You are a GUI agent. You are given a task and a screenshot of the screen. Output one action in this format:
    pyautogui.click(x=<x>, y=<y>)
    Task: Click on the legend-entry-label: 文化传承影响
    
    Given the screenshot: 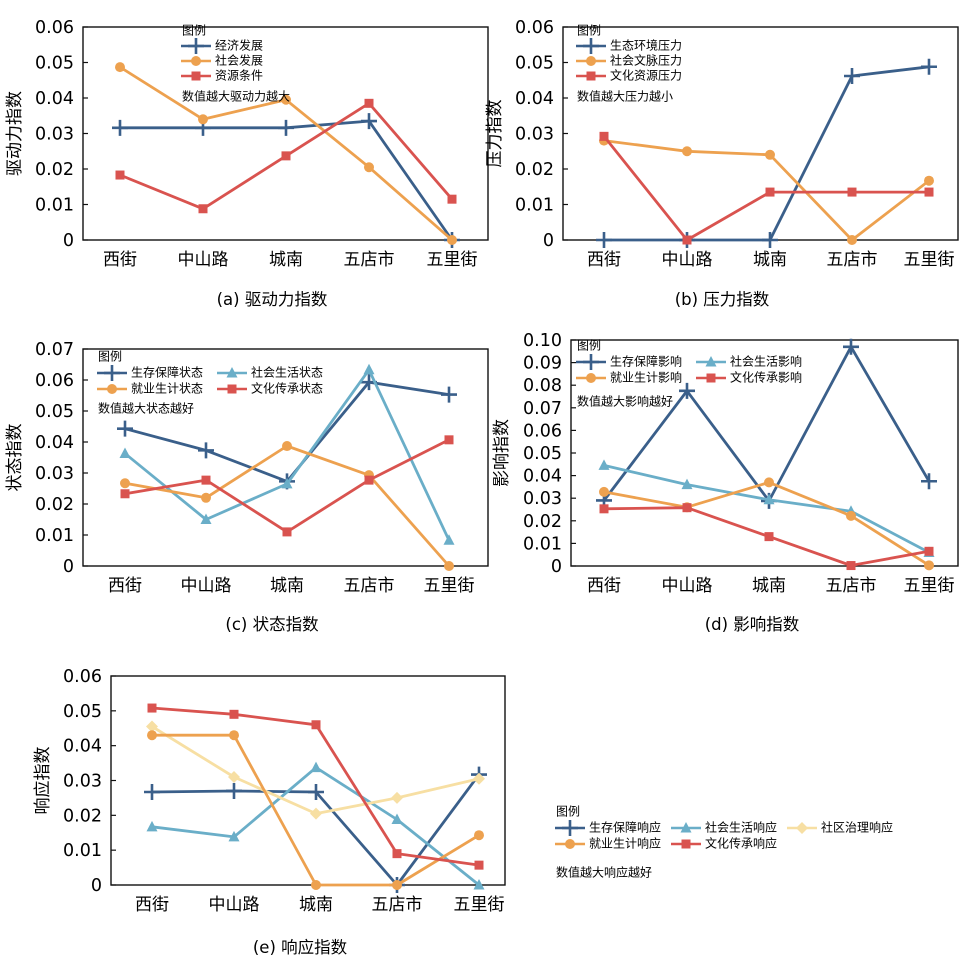 What is the action you would take?
    pyautogui.click(x=766, y=377)
    